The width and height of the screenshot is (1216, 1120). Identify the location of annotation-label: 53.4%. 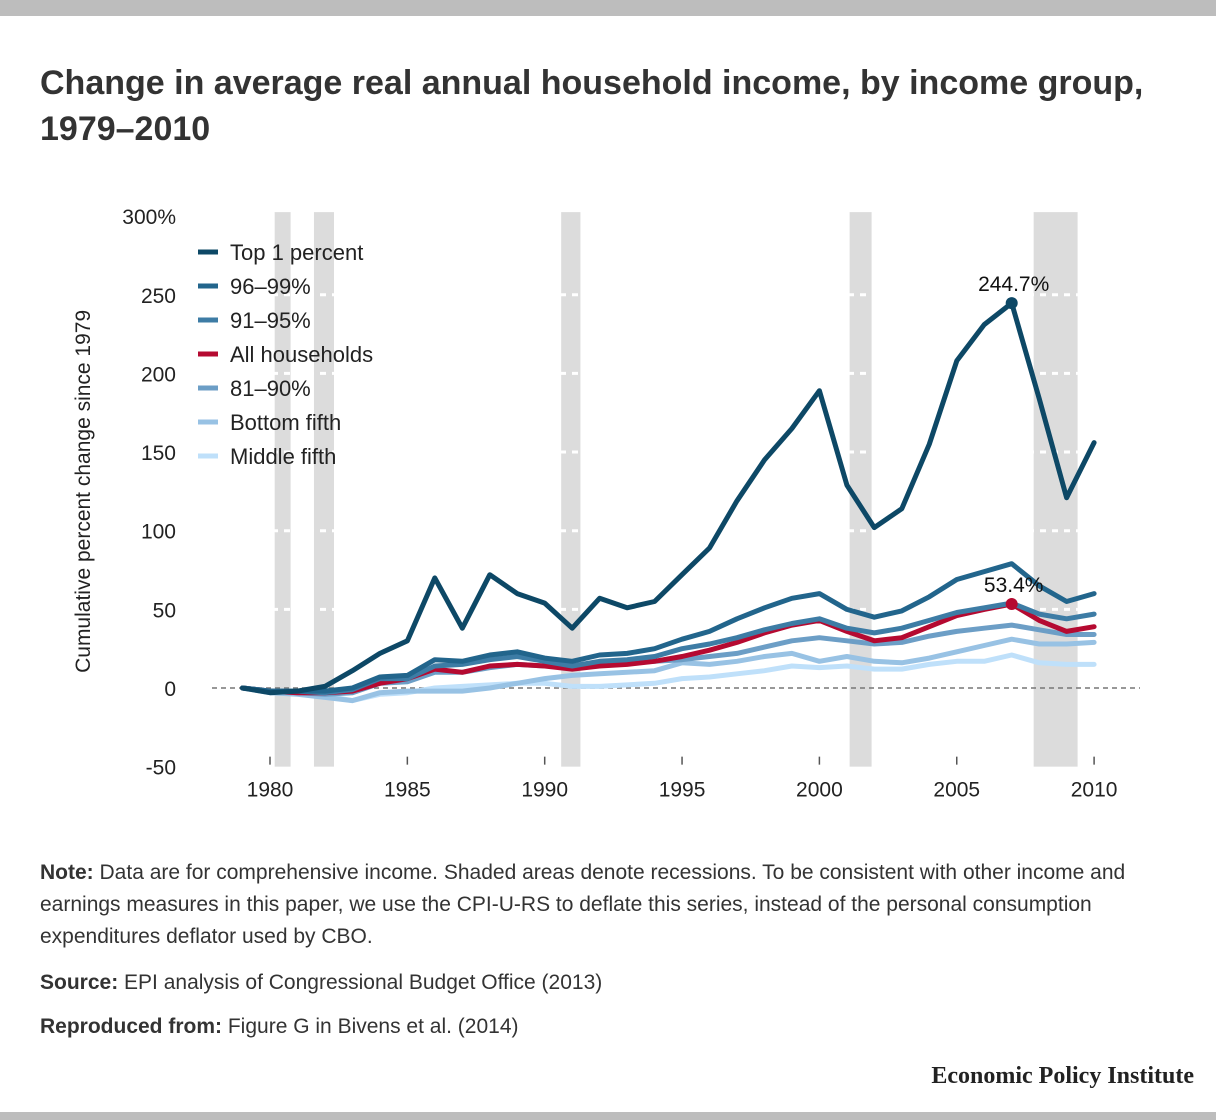
(1014, 585).